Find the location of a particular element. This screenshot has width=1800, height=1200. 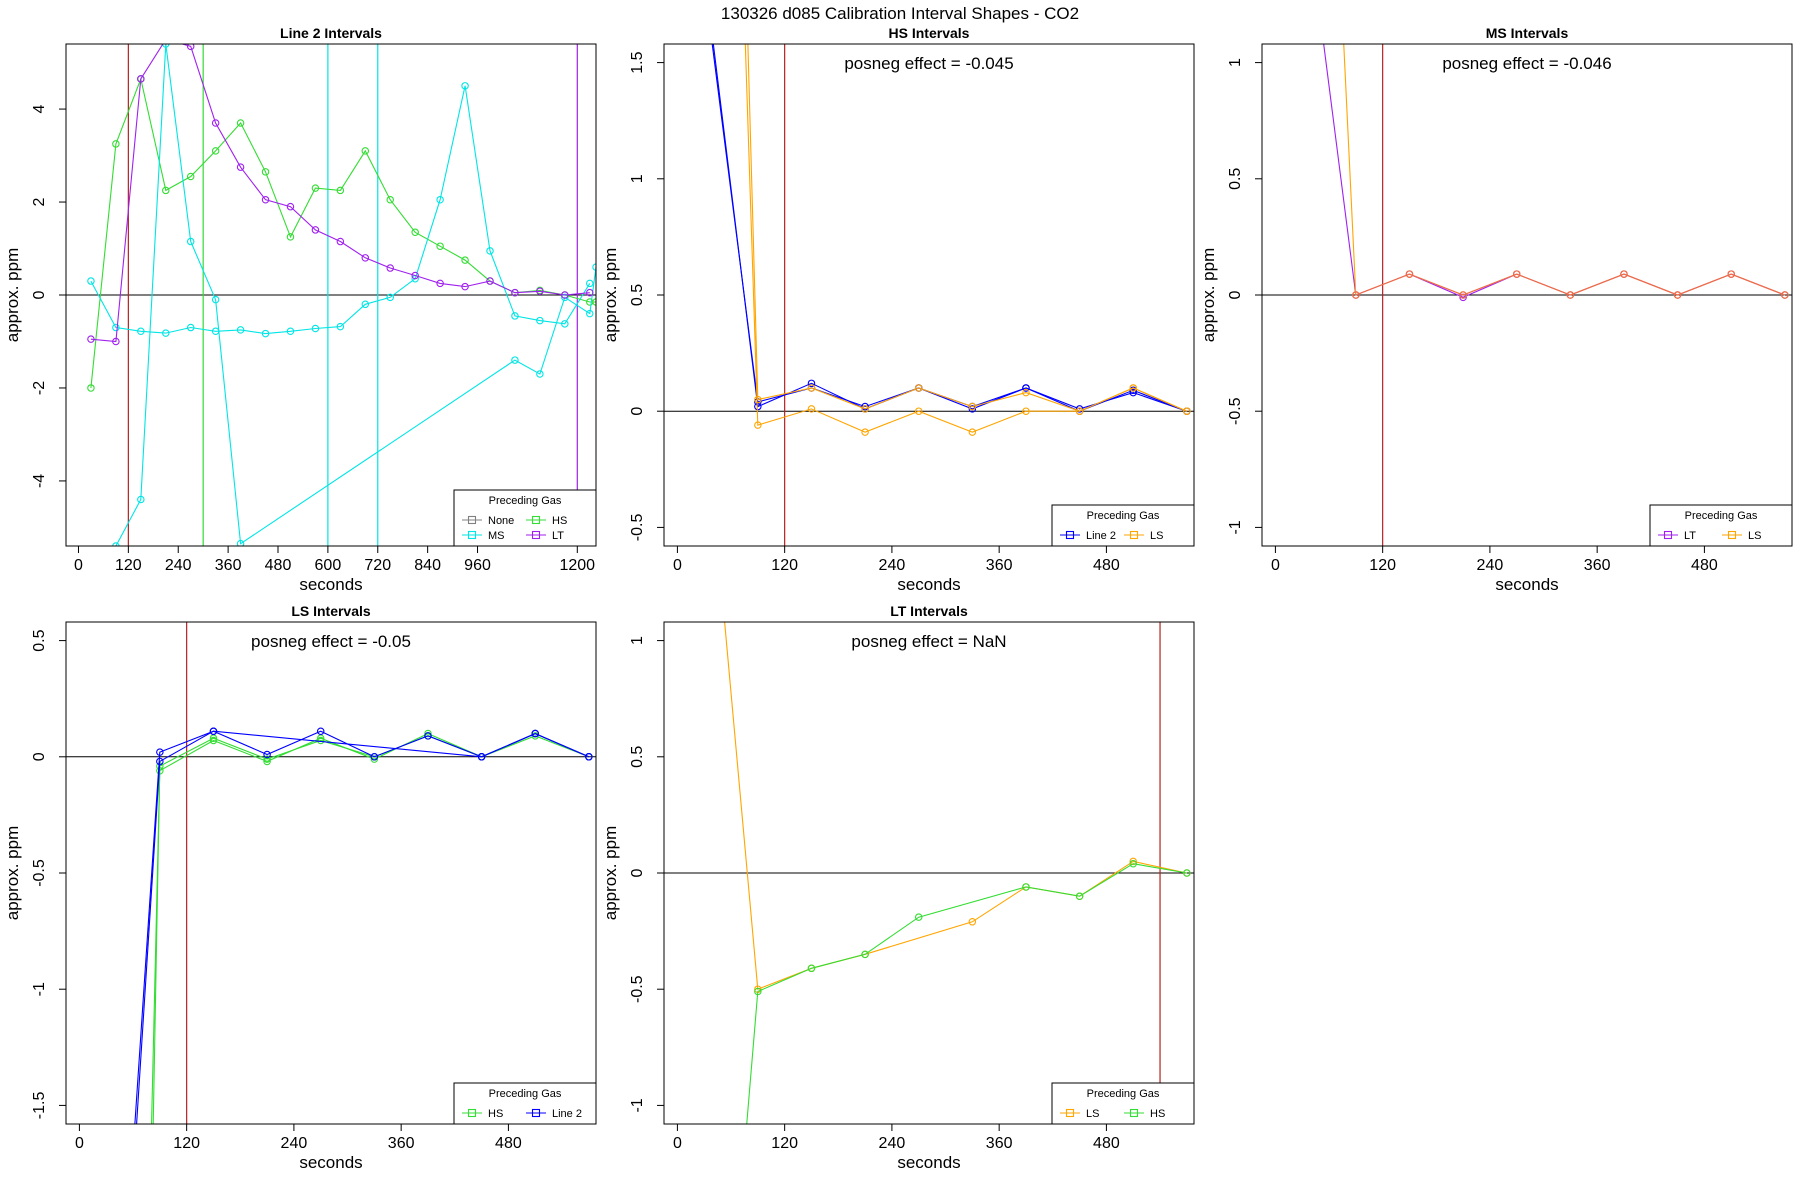

x-tick-label: 1200 is located at coordinates (577, 565).